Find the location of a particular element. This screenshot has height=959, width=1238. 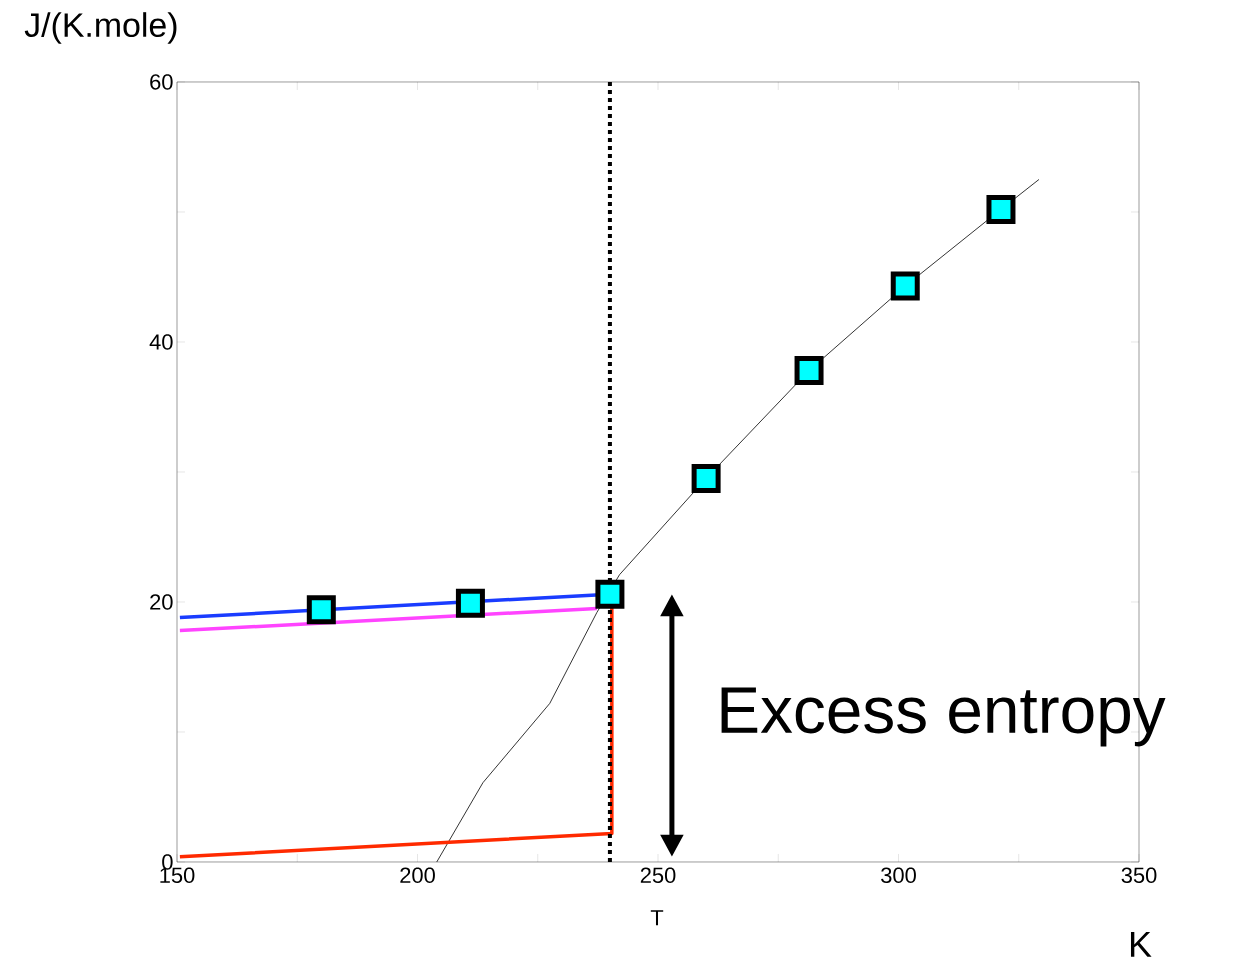

text: K is located at coordinates (1141, 944).